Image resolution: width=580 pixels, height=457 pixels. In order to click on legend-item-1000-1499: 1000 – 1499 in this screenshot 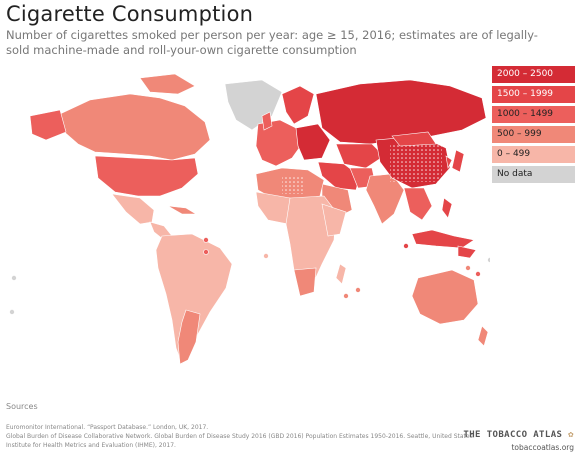, I will do `click(533, 114)`.